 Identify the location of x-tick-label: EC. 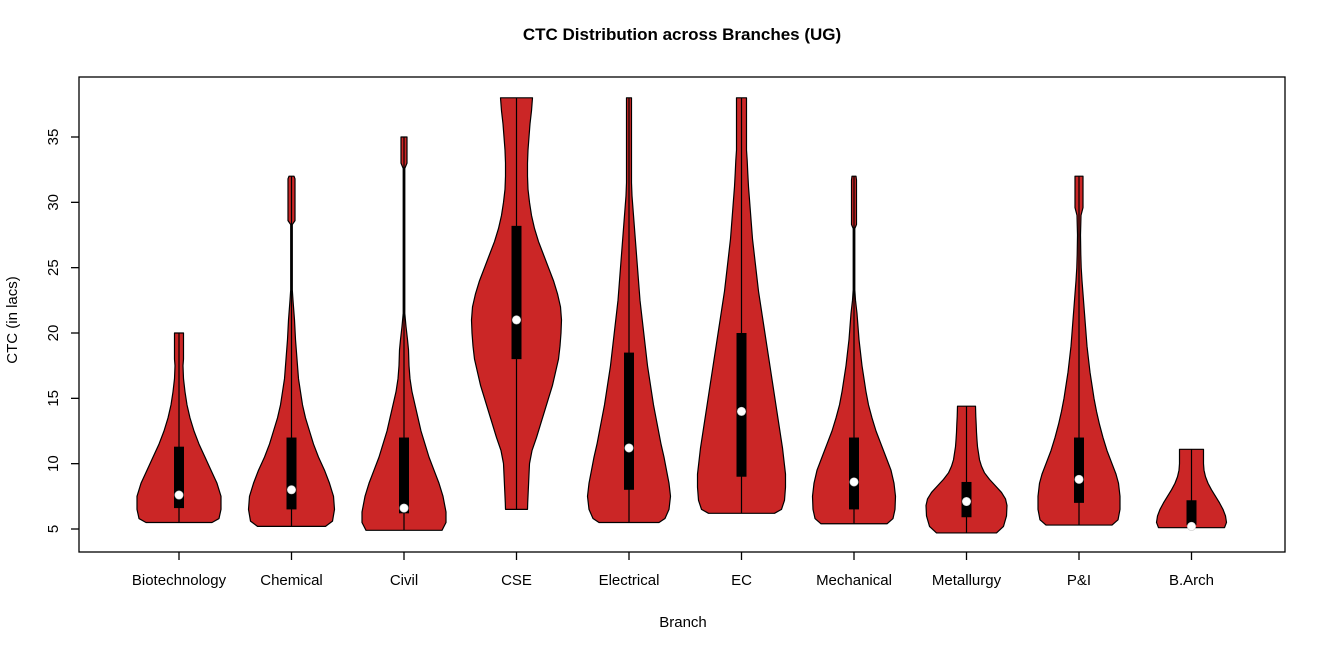
(741, 580).